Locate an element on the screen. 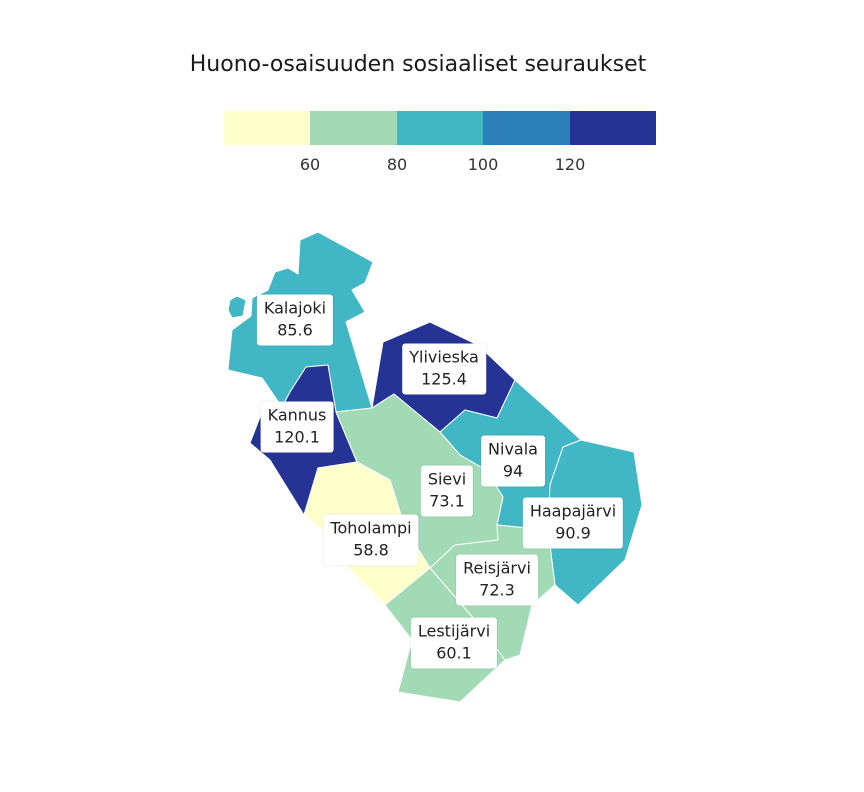  label-ylivieska: Ylivieska 125.4 is located at coordinates (444, 369).